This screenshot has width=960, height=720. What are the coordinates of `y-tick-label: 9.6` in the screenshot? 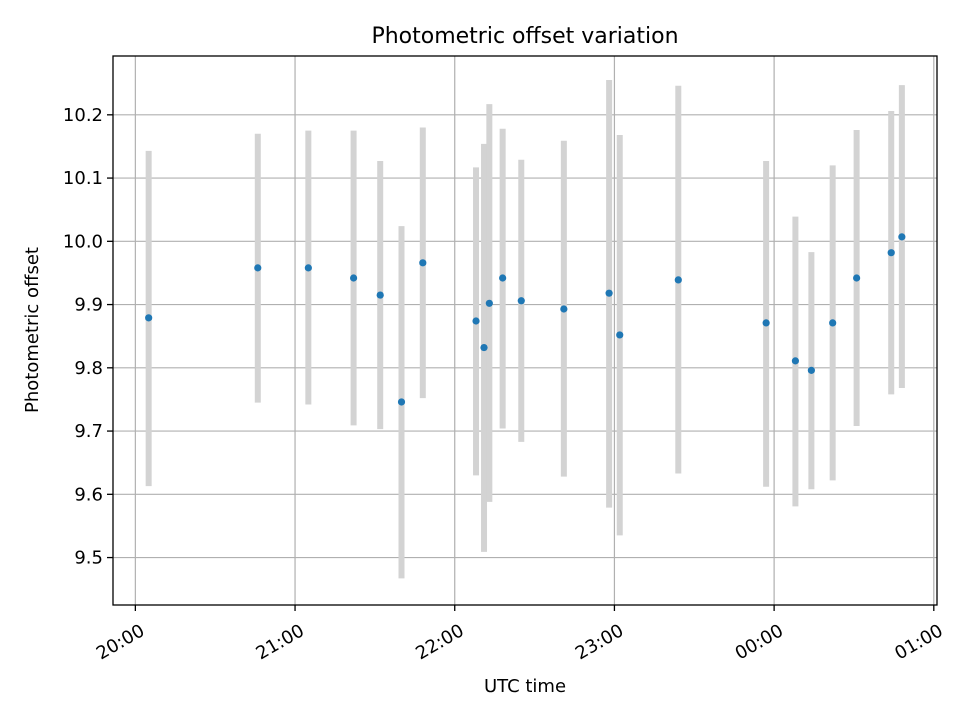 It's located at (88, 494).